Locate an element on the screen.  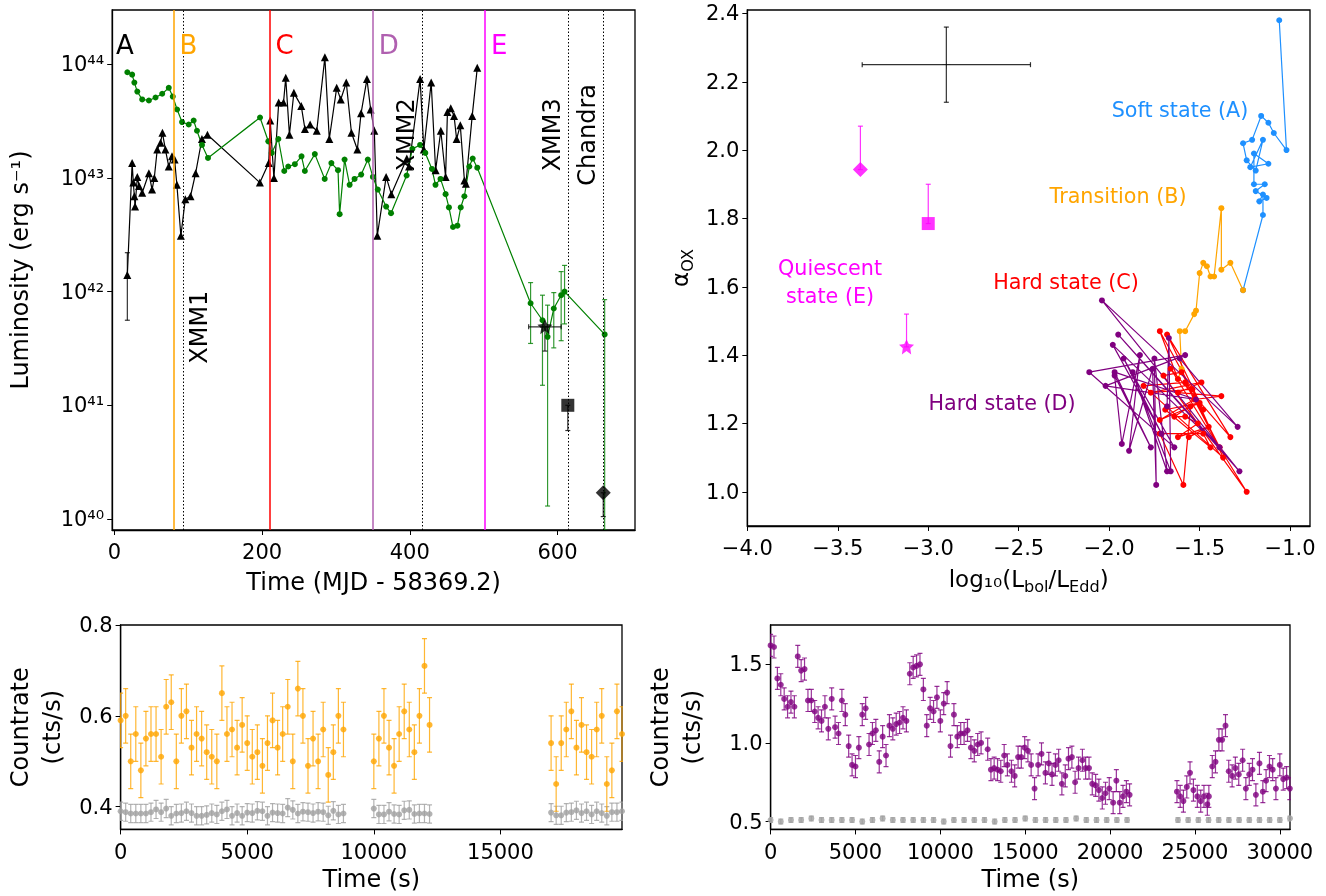
x-tick-label: −1.5 is located at coordinates (1200, 548).